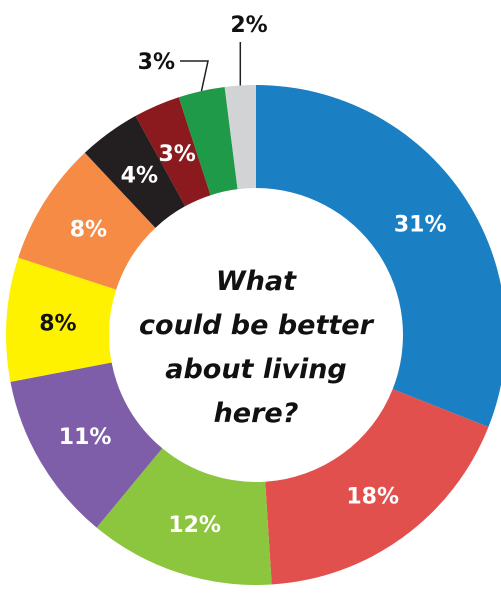 The height and width of the screenshot is (595, 501). I want to click on leader-lines, so click(211, 67).